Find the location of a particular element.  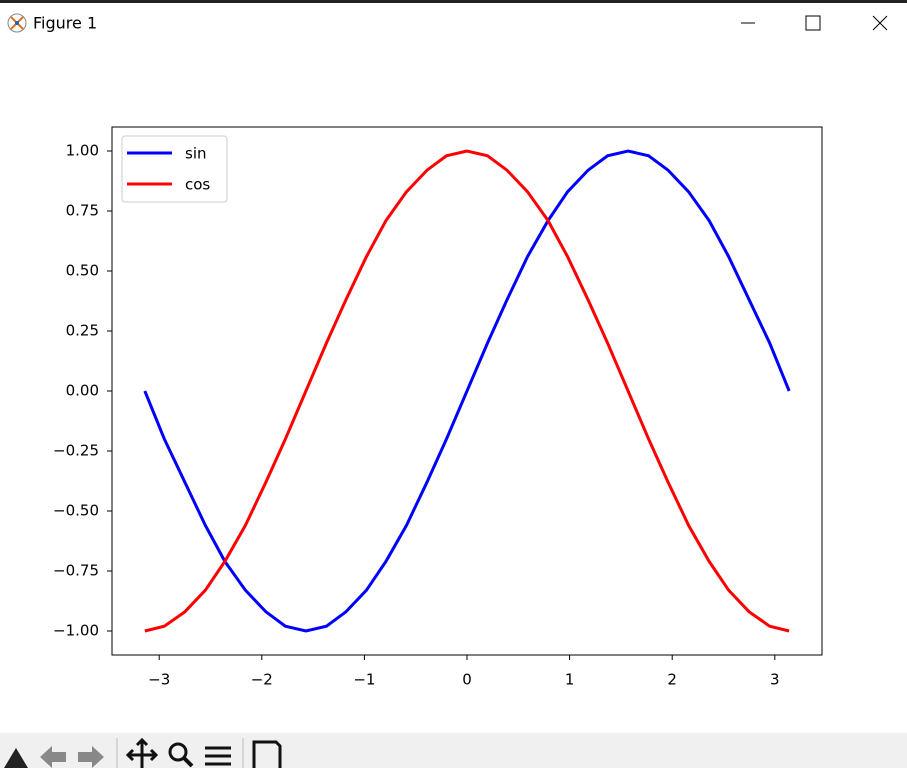

x-tick-label: −2 is located at coordinates (262, 680).